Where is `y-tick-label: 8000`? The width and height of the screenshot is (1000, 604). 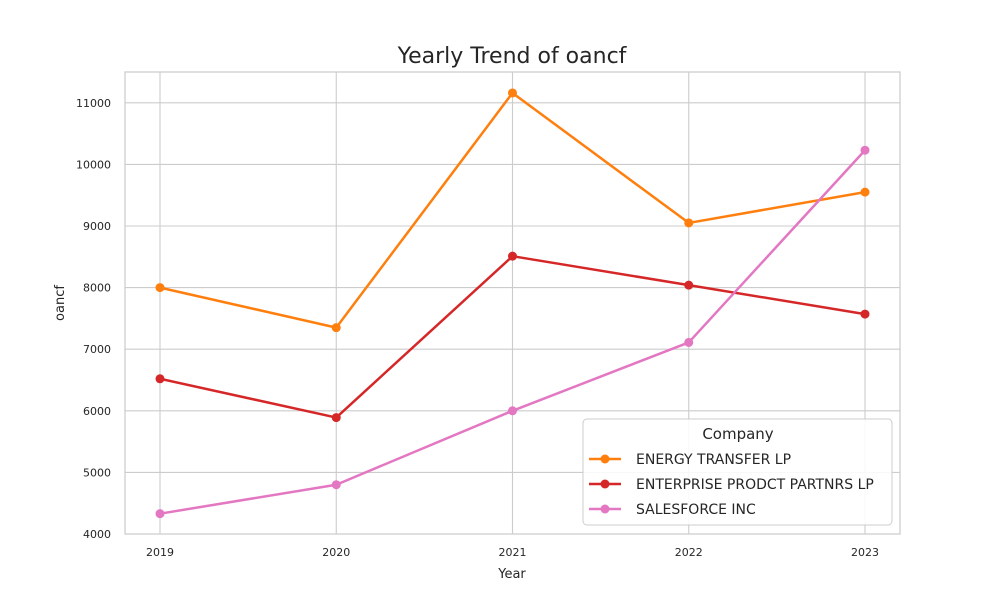 y-tick-label: 8000 is located at coordinates (97, 288).